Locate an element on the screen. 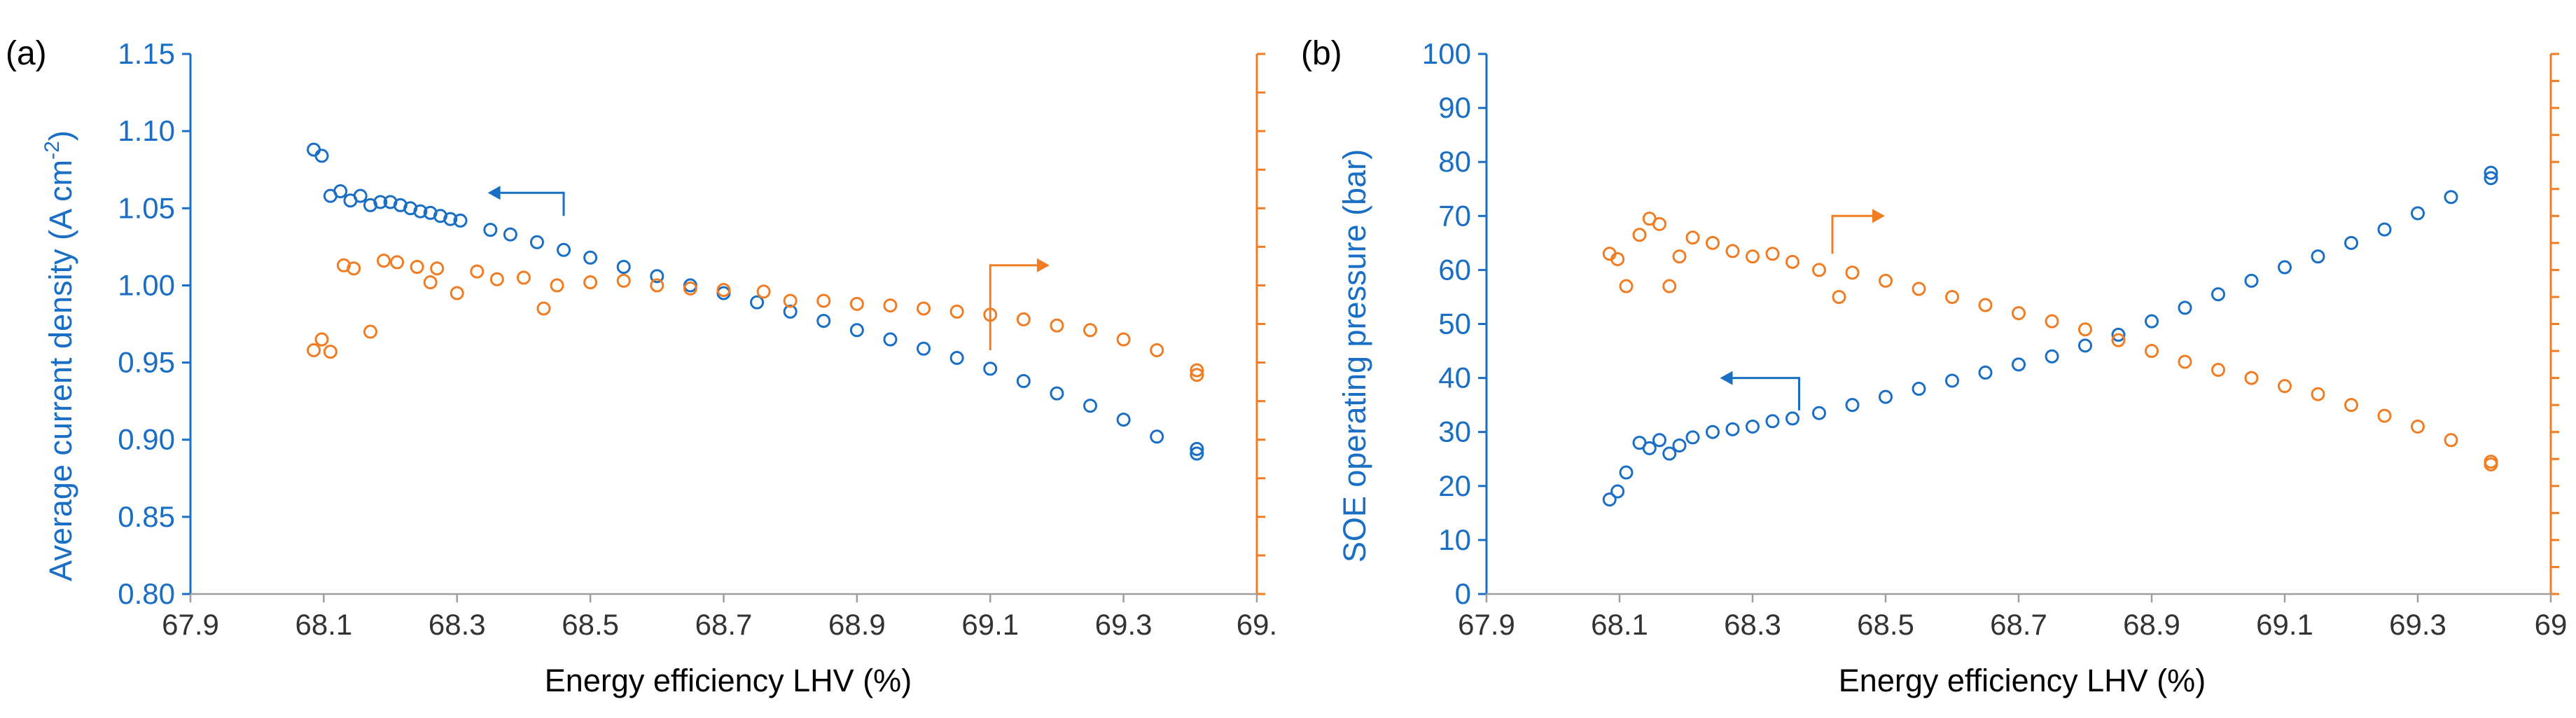  panel-b-x-axis-label: Energy efficiency LHV (%) is located at coordinates (2022, 680).